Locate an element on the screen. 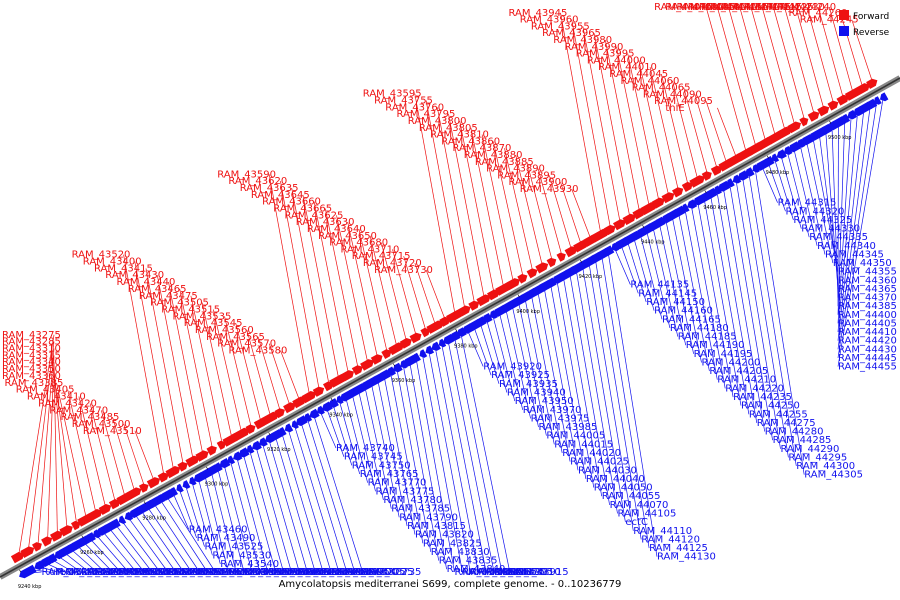 Image resolution: width=900 pixels, height=600 pixels. gene-label: RAM_43730 is located at coordinates (403, 270).